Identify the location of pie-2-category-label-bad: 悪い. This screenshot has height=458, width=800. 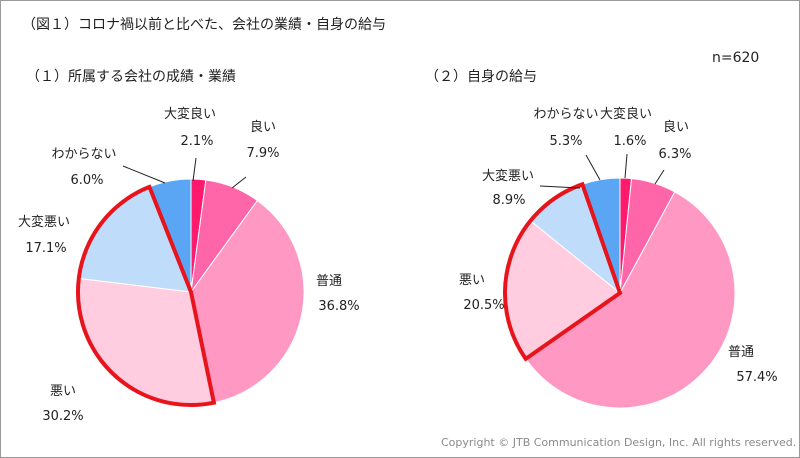
(472, 280).